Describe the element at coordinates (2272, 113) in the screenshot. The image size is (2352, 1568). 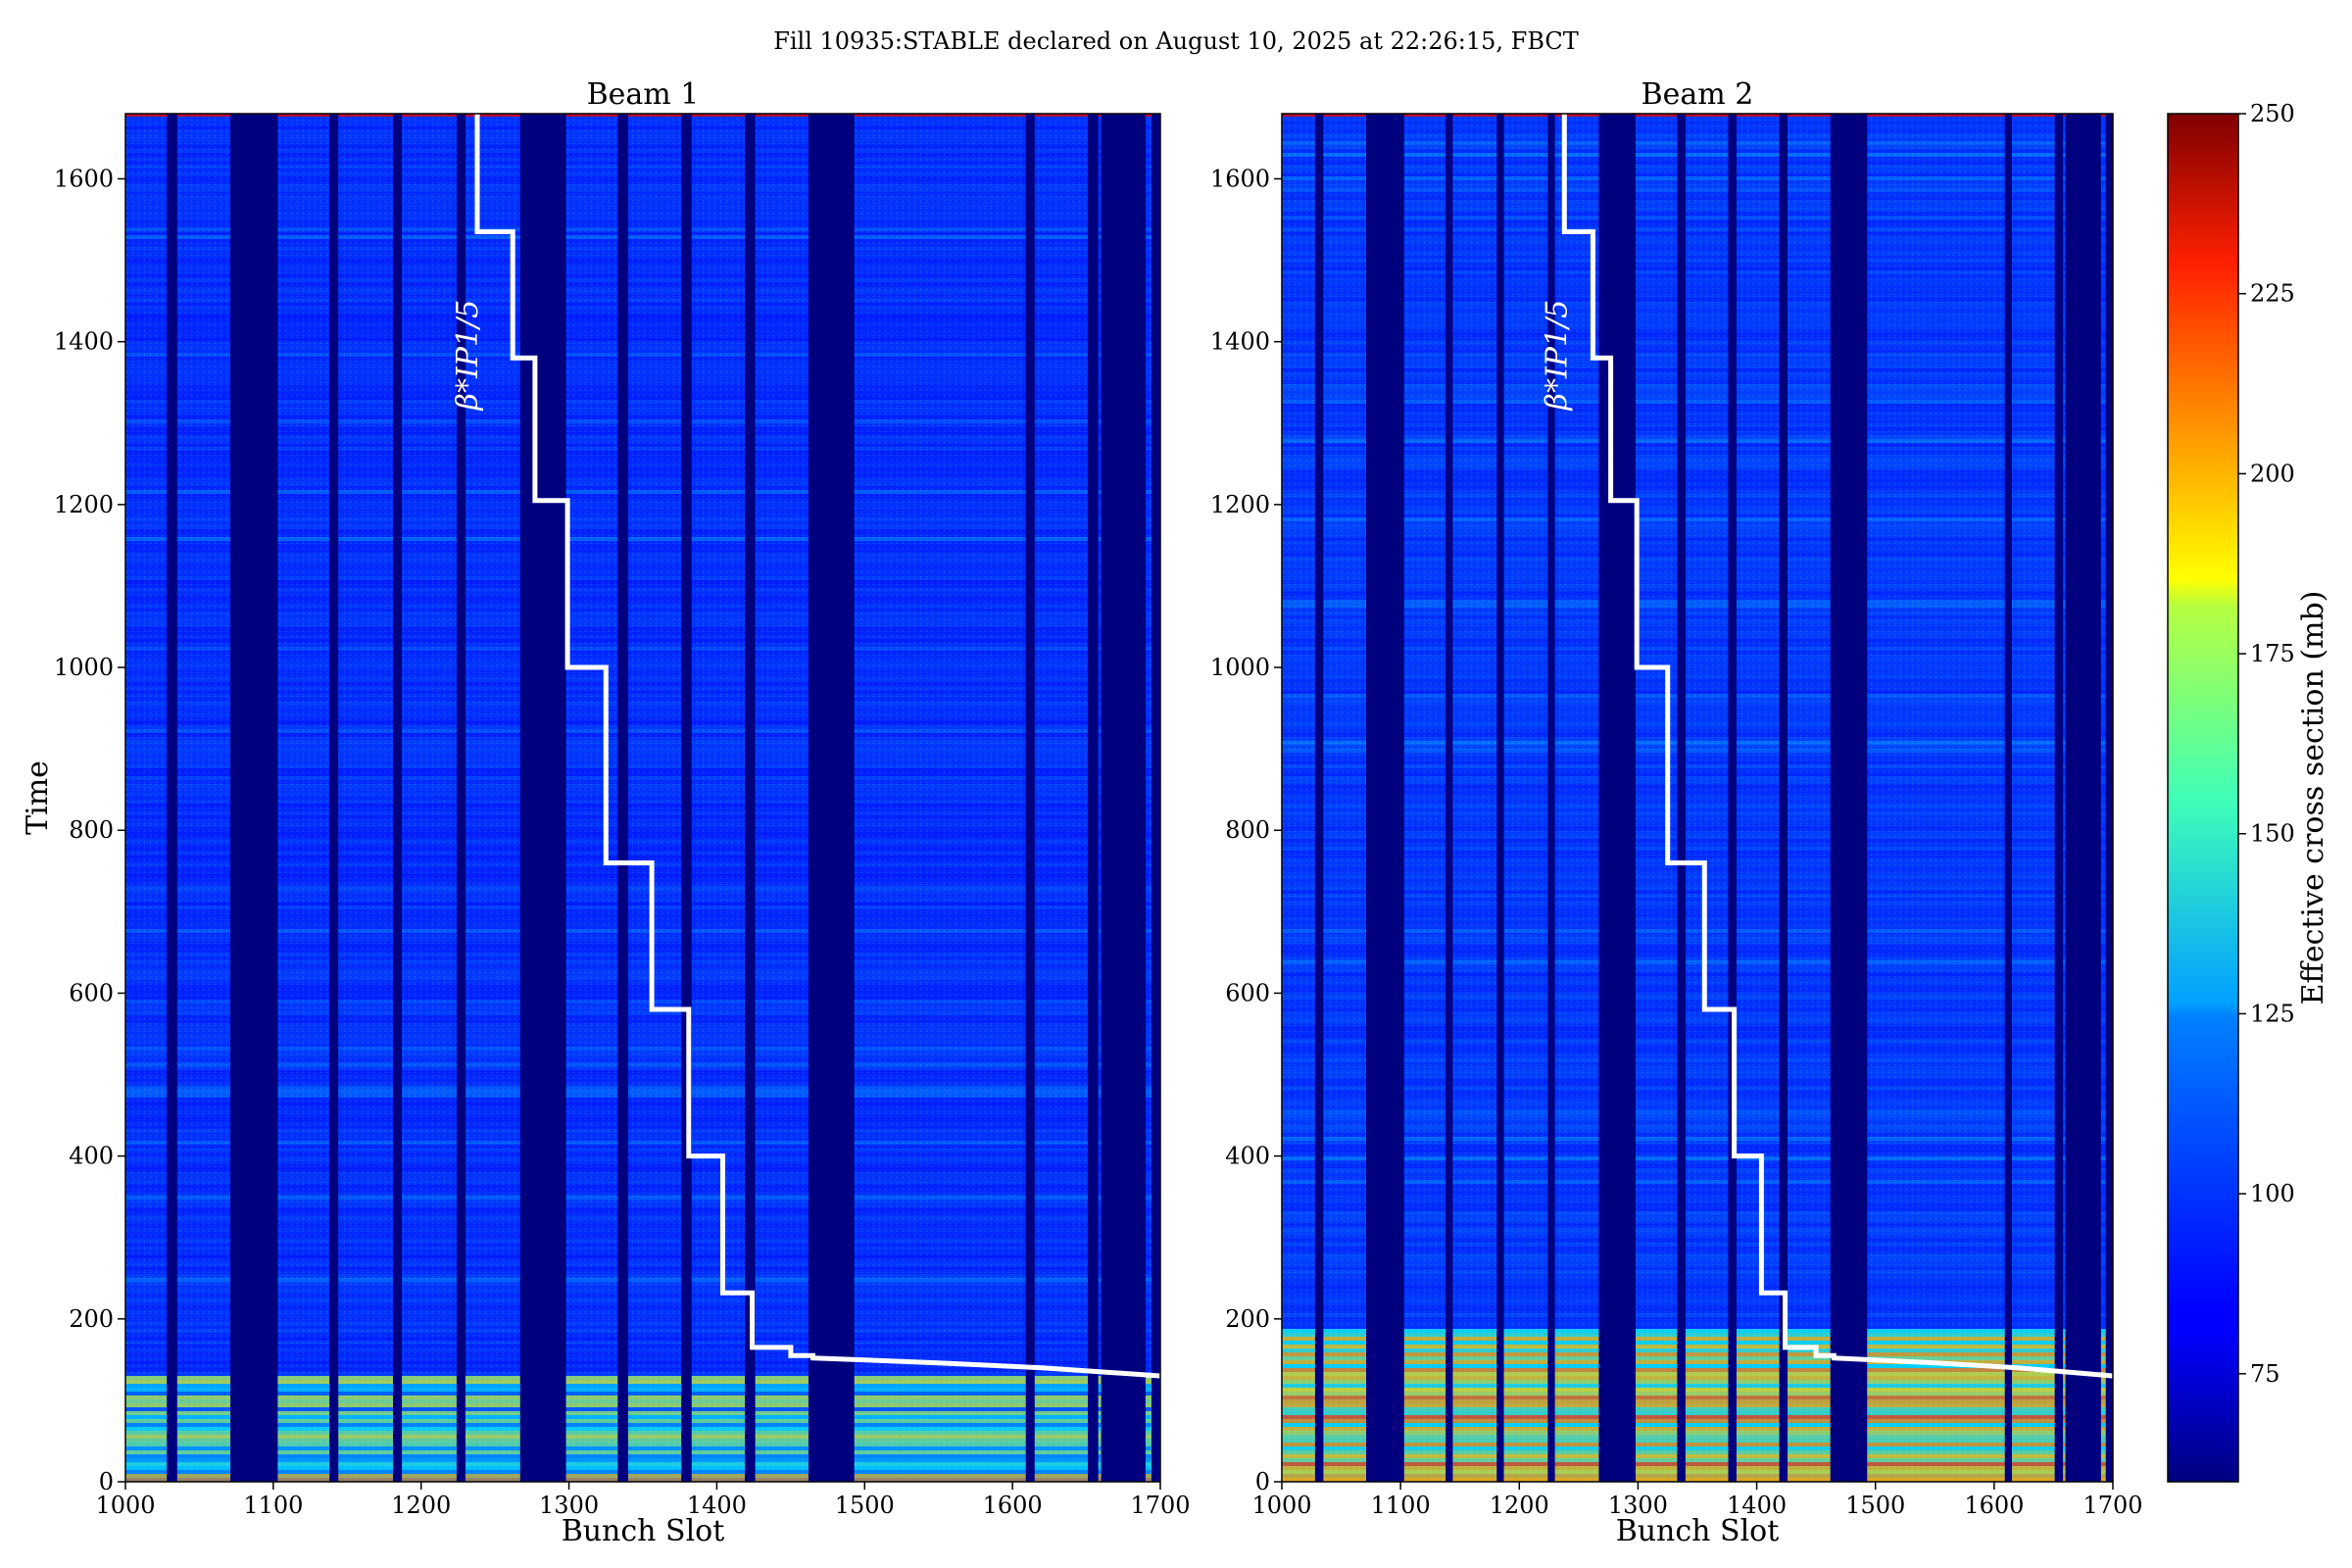
I see `colorbar-tick-label: 250` at that location.